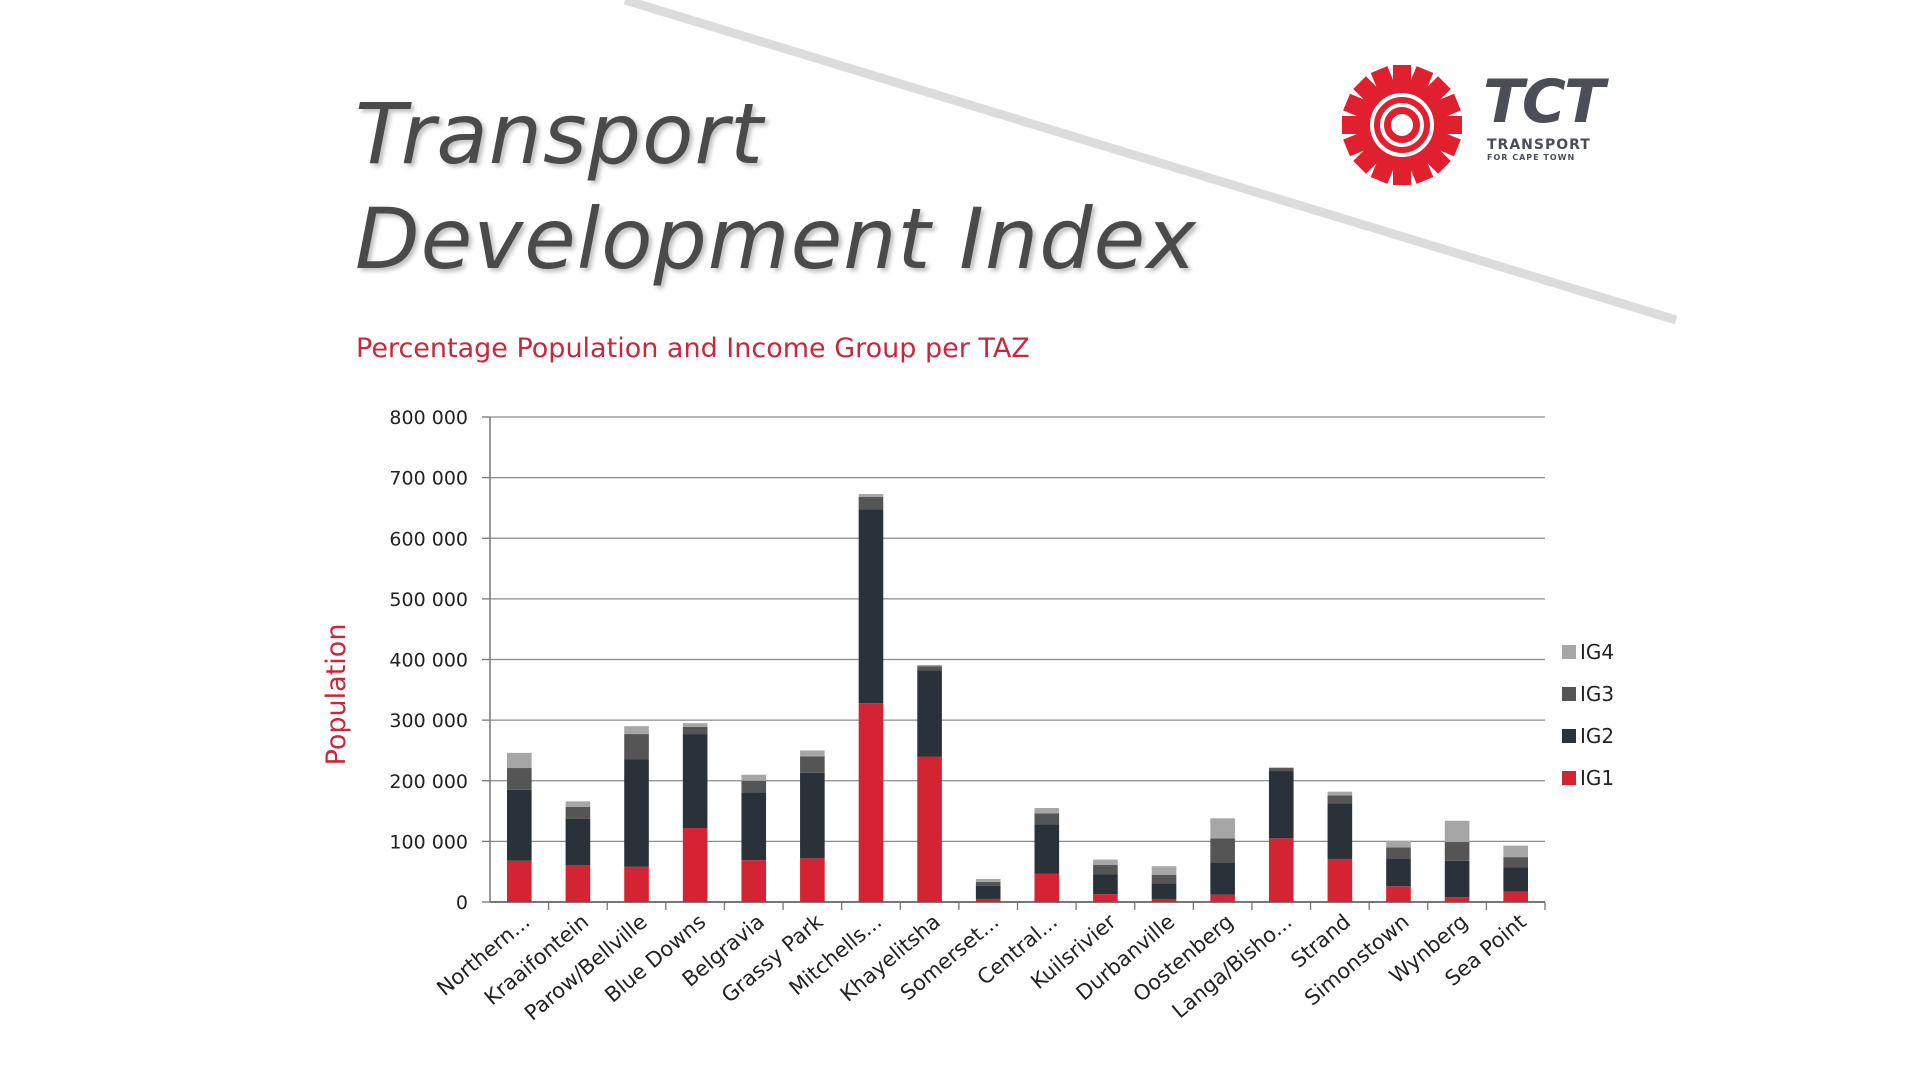 The image size is (1920, 1080). Describe the element at coordinates (1597, 778) in the screenshot. I see `legend-label-ig1: IG1` at that location.